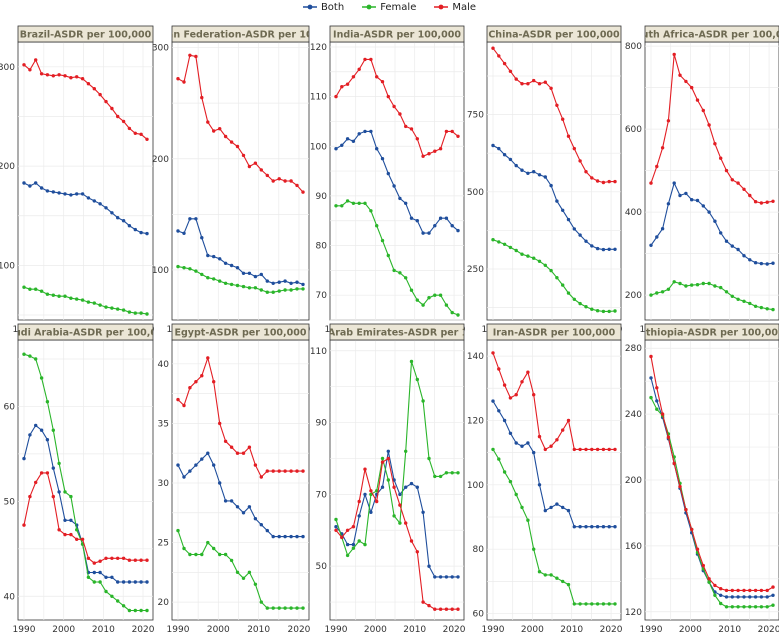 This screenshot has width=779, height=636. What do you see at coordinates (397, 333) in the screenshot?
I see `panel-title: United Arab Emirates-ASDR per 100,000` at bounding box center [397, 333].